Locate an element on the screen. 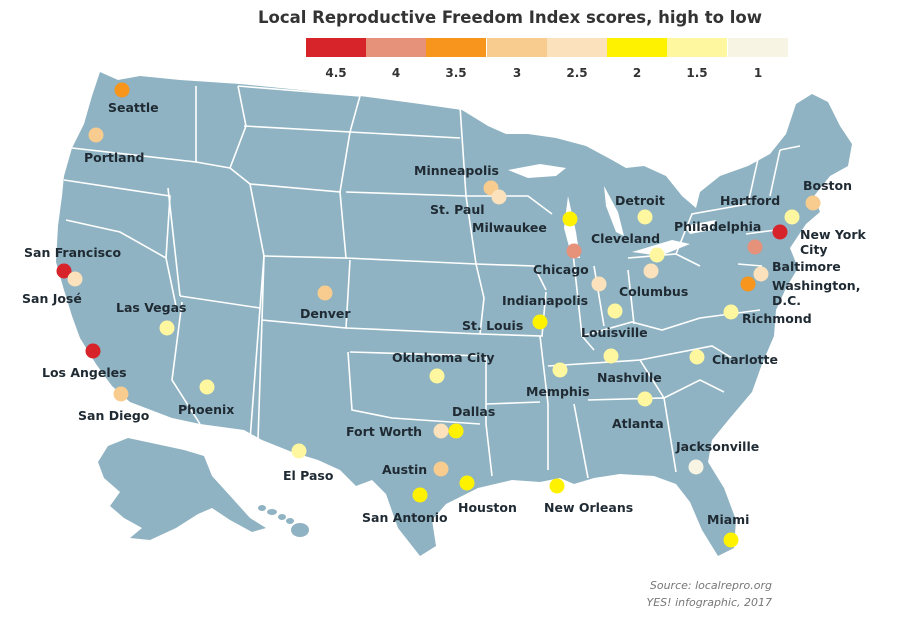  city-label: Houston is located at coordinates (487, 507).